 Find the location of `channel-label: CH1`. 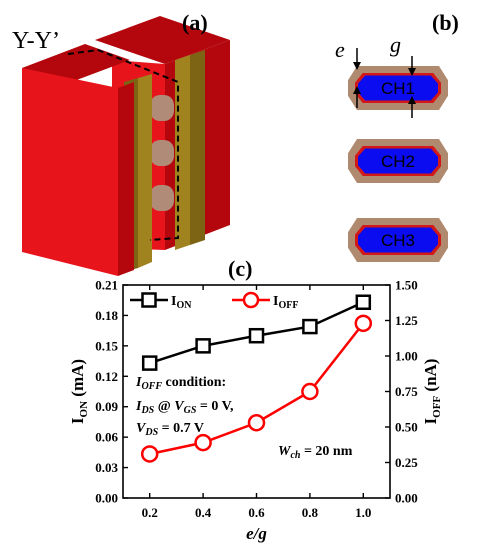

channel-label: CH1 is located at coordinates (398, 88).